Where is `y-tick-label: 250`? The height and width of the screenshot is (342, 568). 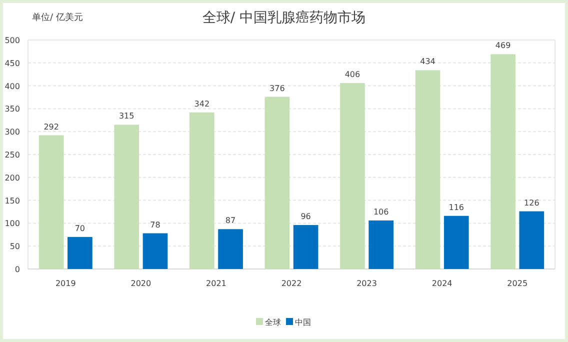 y-tick-label: 250 is located at coordinates (12, 155).